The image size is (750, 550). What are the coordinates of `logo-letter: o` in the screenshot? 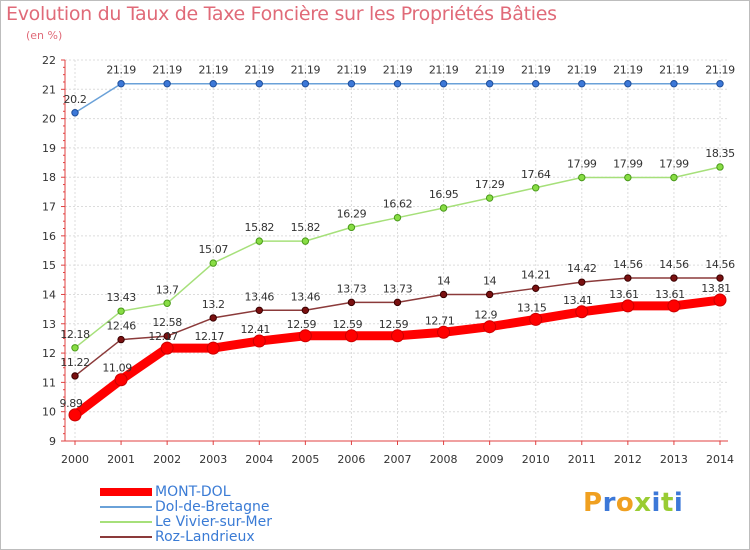 It's located at (625, 503).